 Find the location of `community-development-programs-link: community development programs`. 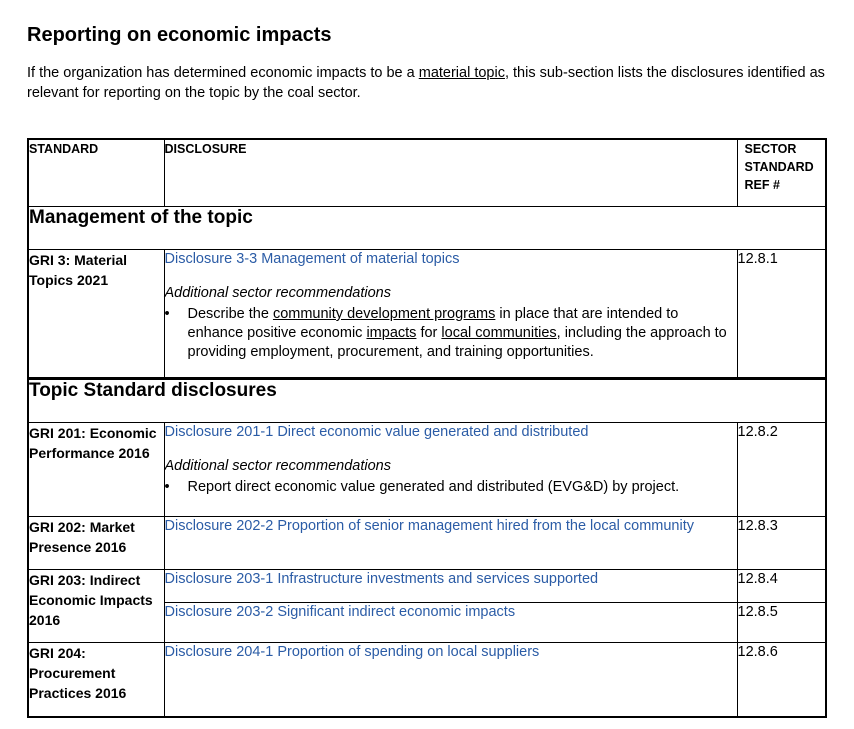

community-development-programs-link: community development programs is located at coordinates (384, 314).